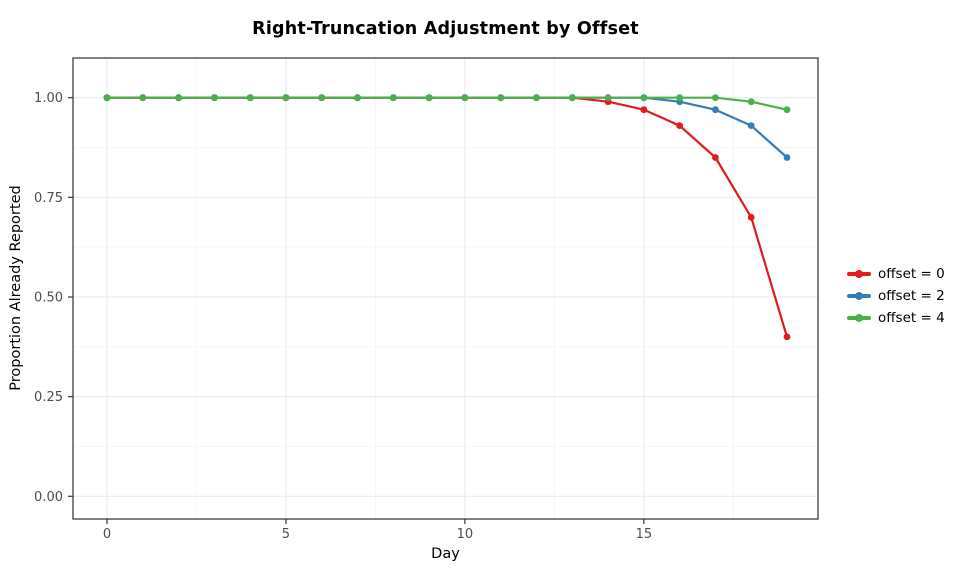 The width and height of the screenshot is (960, 576). I want to click on legend: offset = 0 offset = 2 offset = 4, so click(896, 296).